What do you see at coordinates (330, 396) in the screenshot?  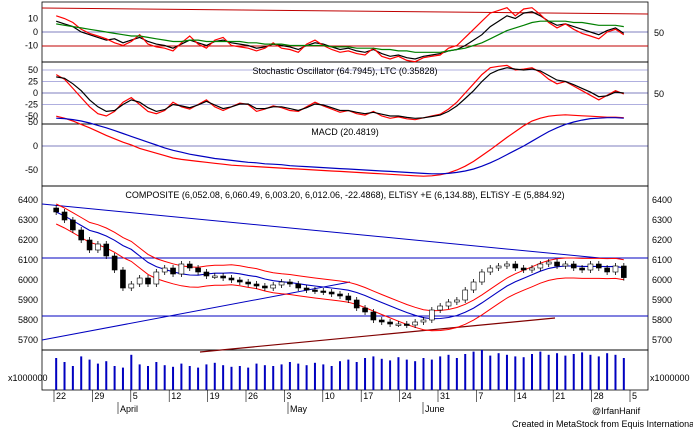 I see `x-tick-label: 10` at bounding box center [330, 396].